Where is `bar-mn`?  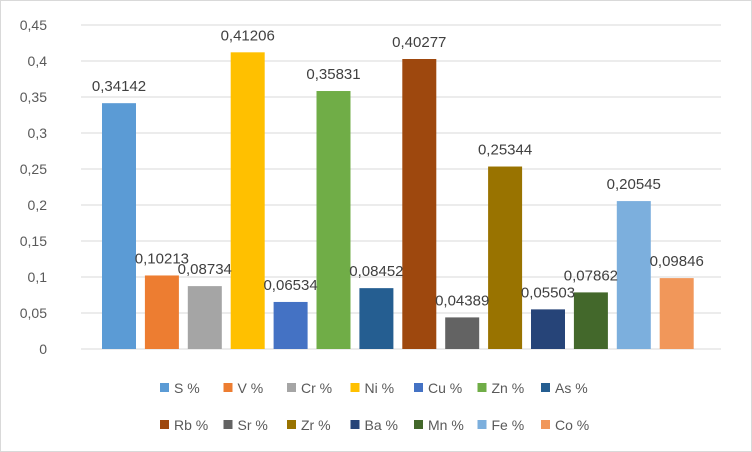
bar-mn is located at coordinates (590, 320).